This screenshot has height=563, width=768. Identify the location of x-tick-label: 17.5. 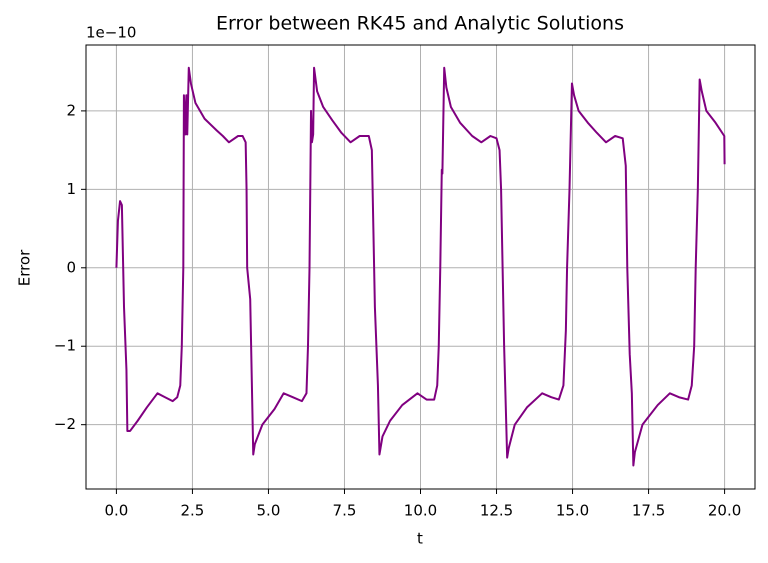
(648, 511).